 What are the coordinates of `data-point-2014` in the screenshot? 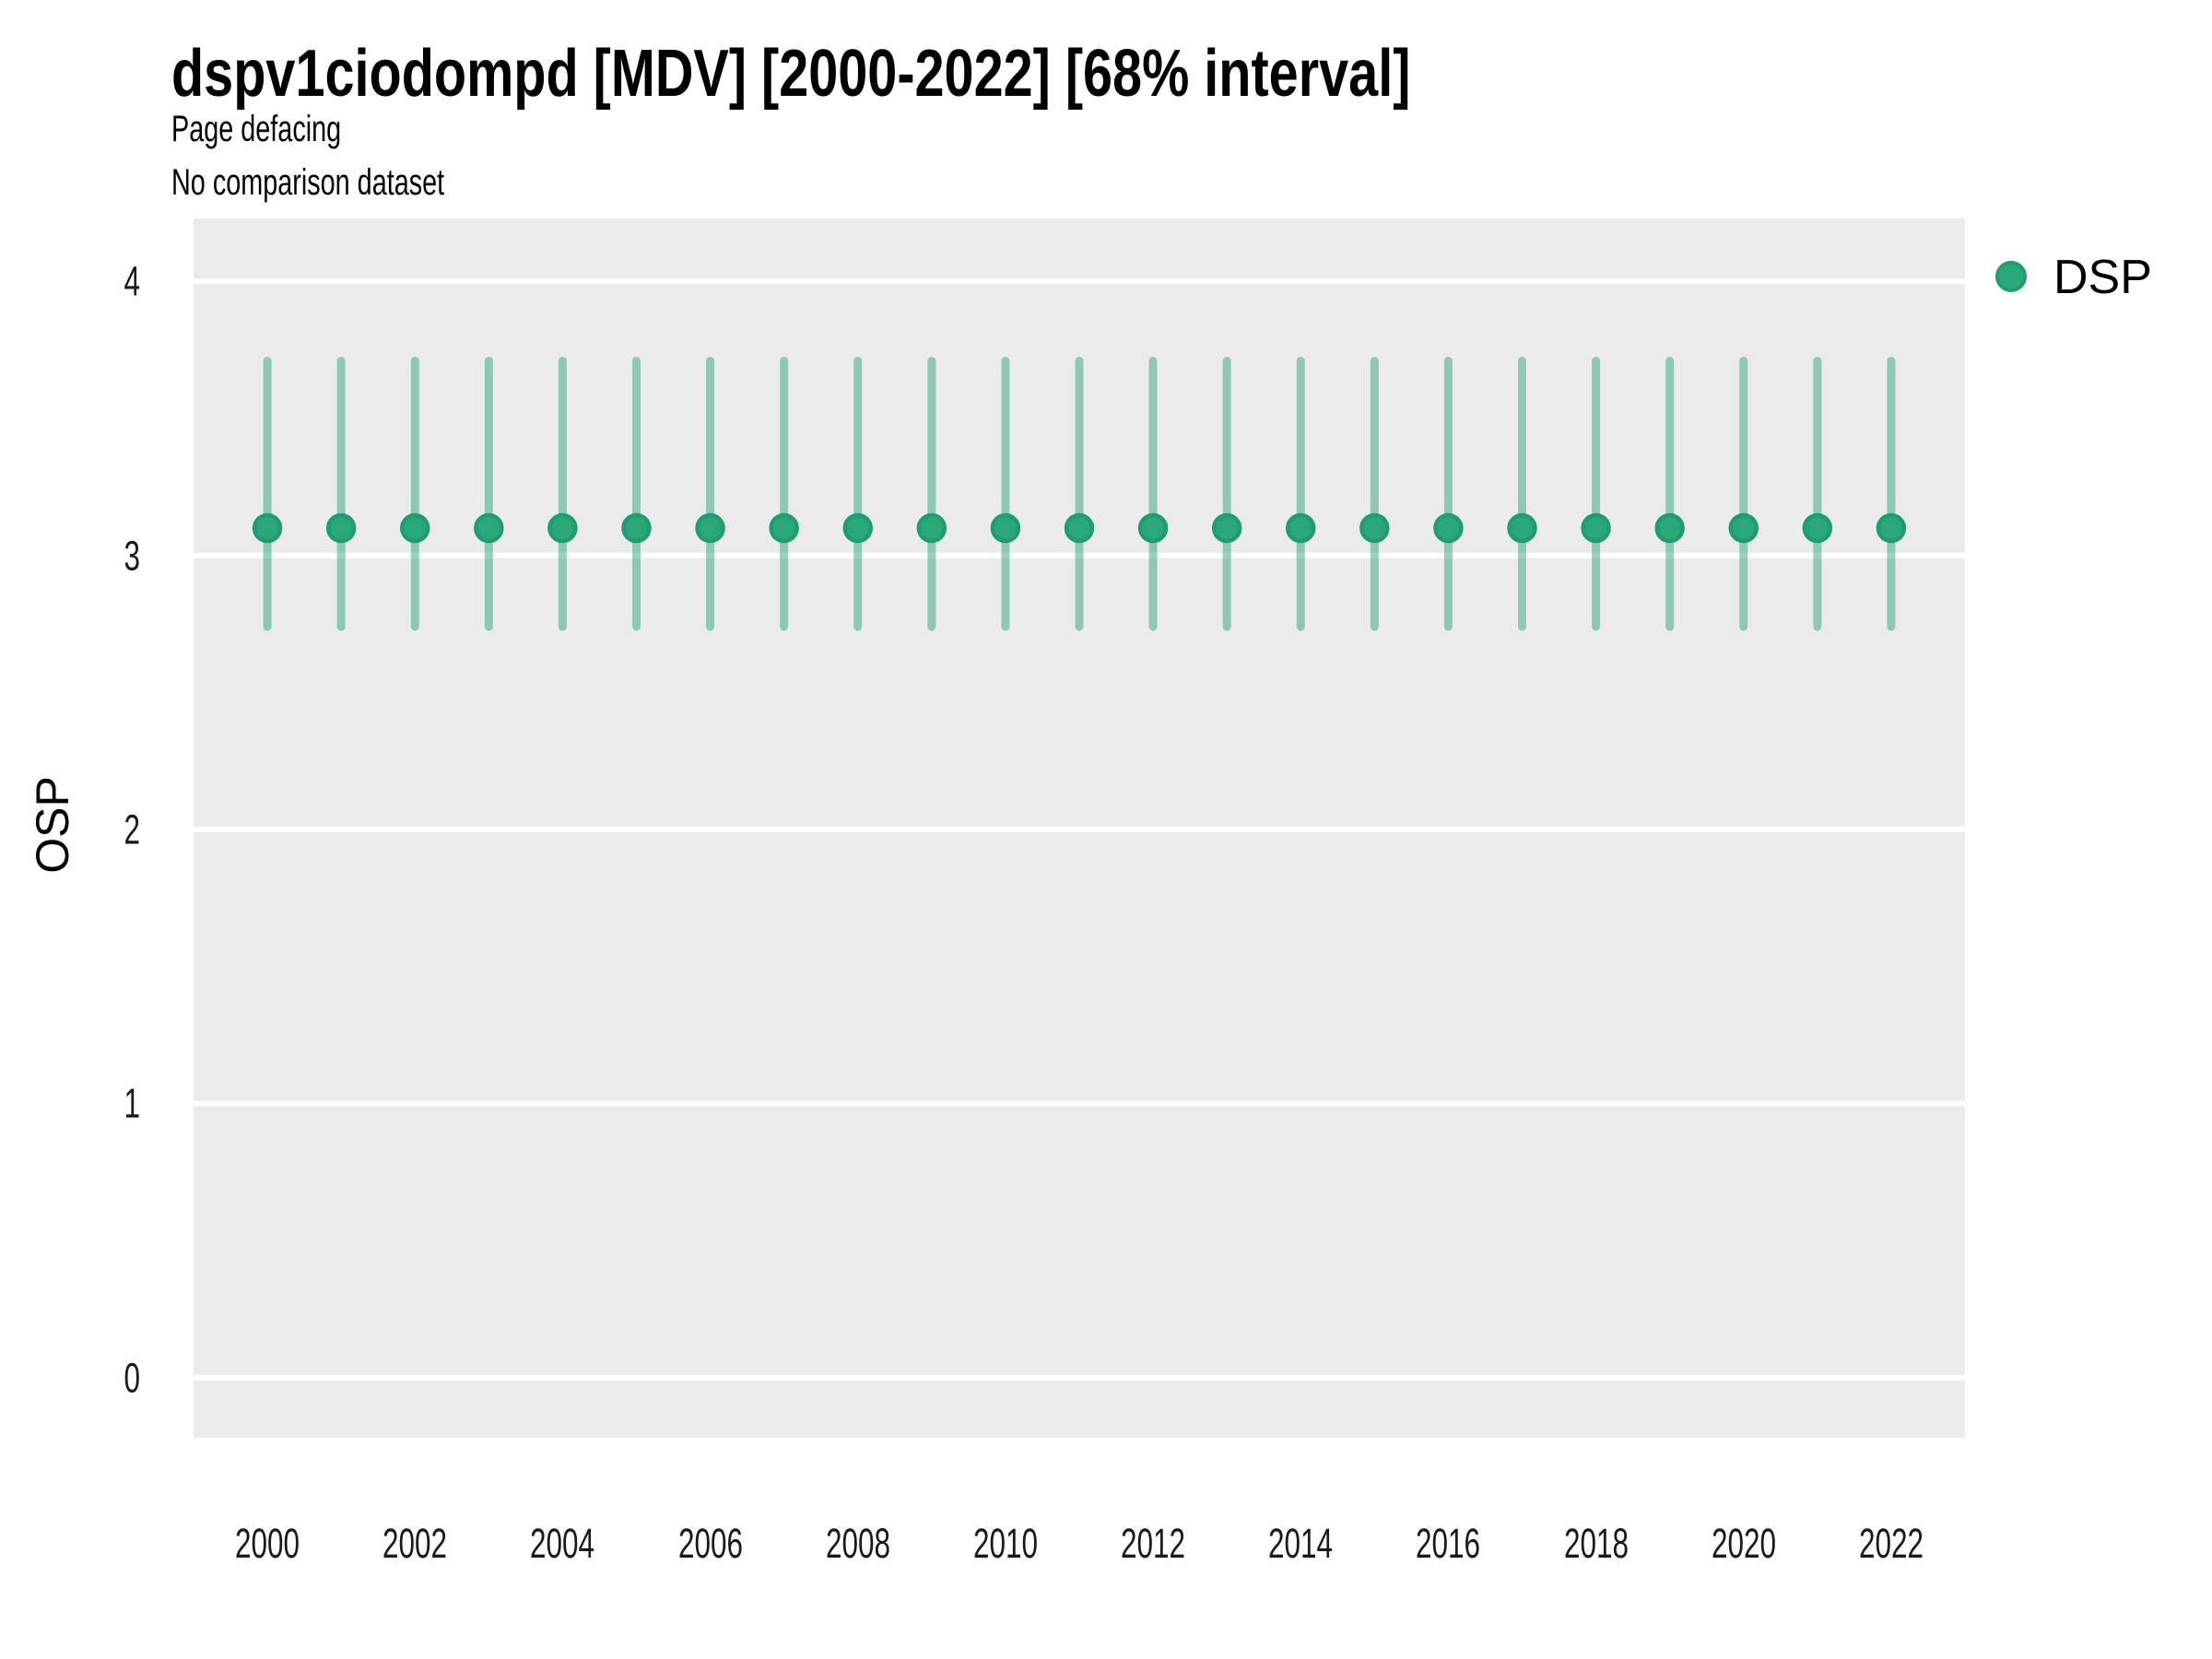 It's located at (1301, 528).